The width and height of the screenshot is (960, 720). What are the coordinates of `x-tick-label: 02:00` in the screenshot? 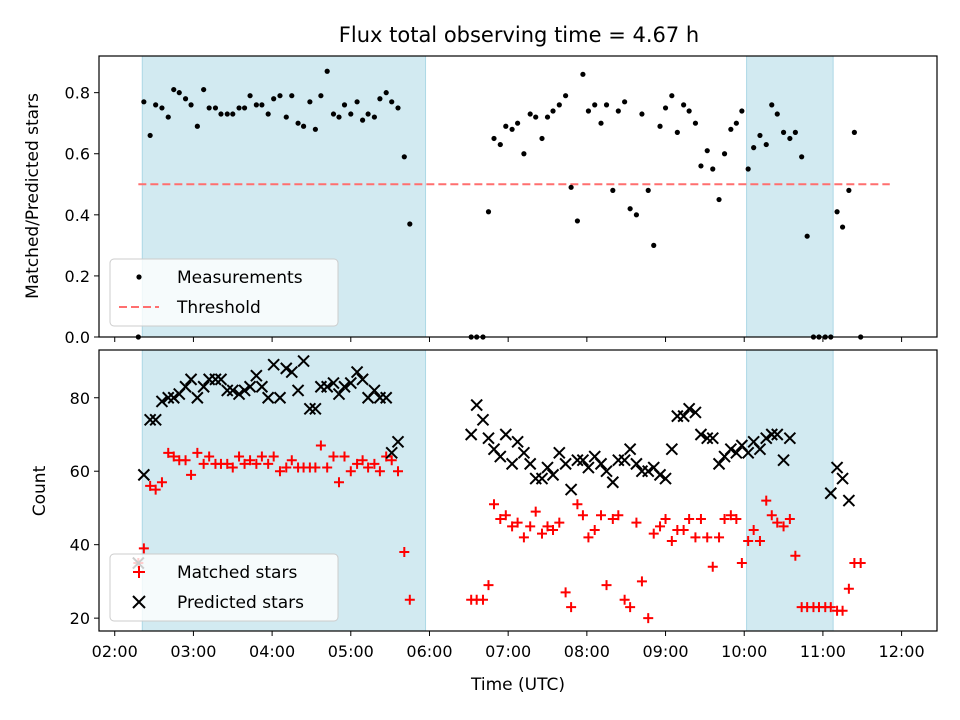 It's located at (115, 651).